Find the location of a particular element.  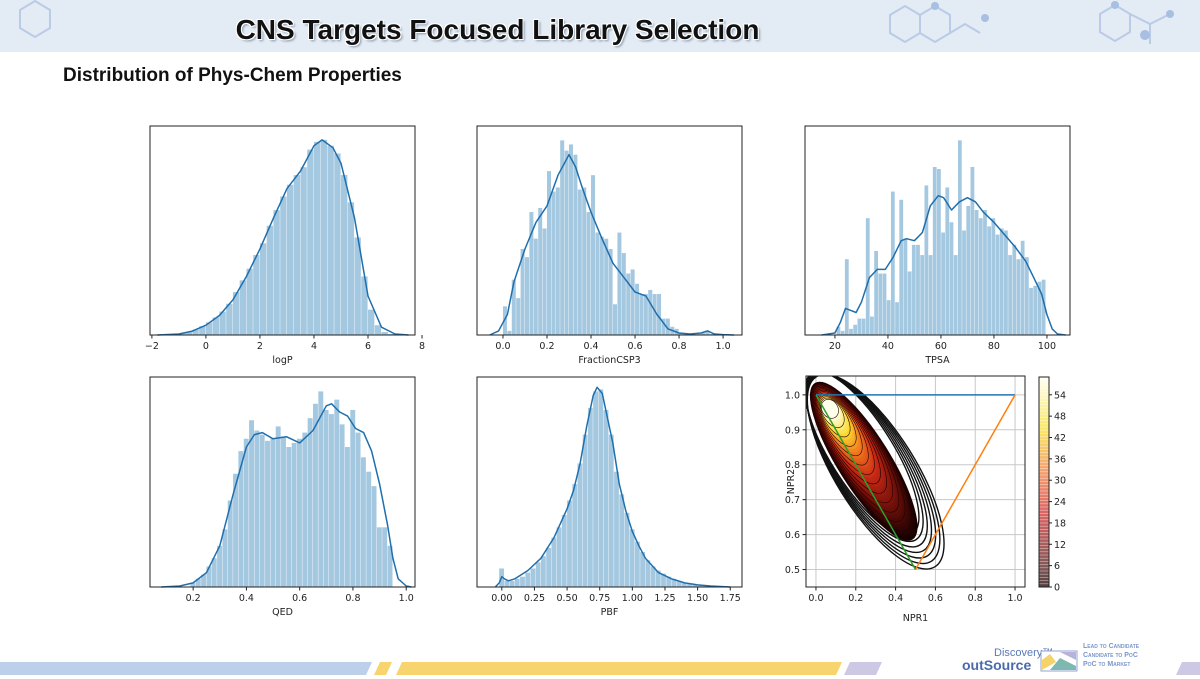

colorbar-tick-label: 36 is located at coordinates (1060, 459).